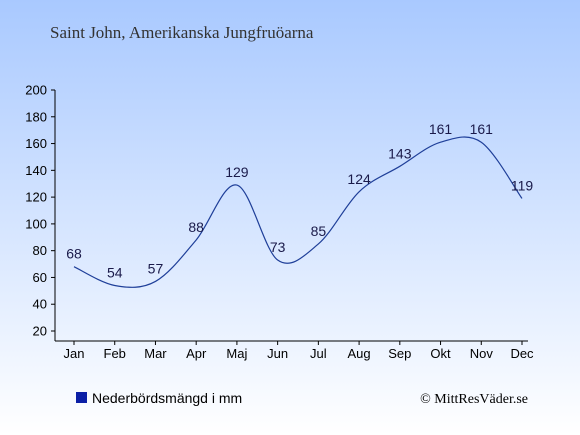 This screenshot has width=580, height=435. What do you see at coordinates (400, 153) in the screenshot?
I see `data-label: 143` at bounding box center [400, 153].